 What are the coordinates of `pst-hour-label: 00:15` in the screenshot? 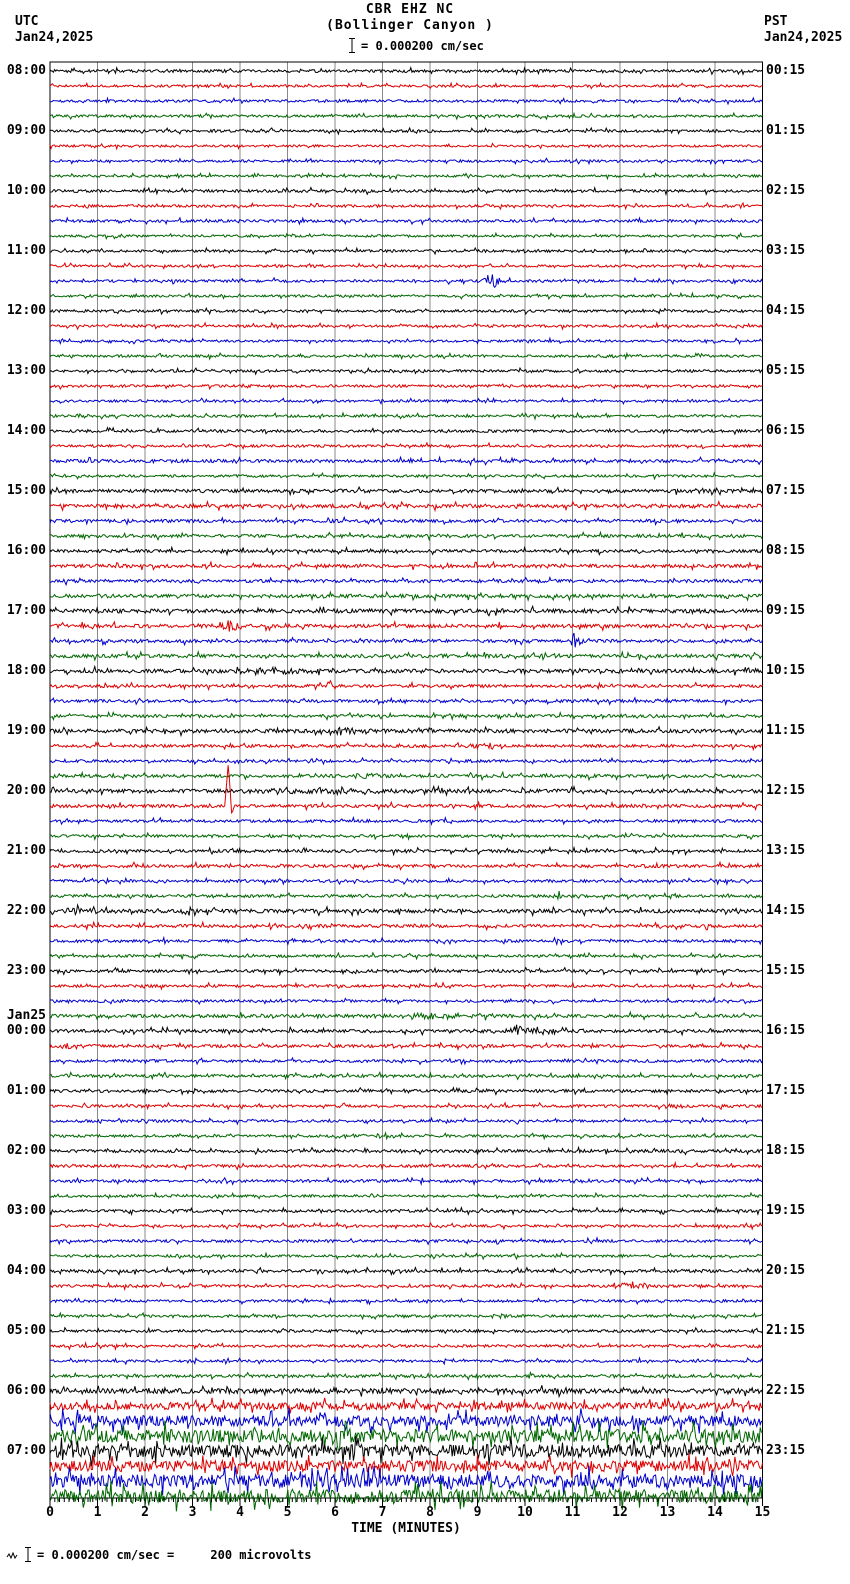 It's located at (786, 70).